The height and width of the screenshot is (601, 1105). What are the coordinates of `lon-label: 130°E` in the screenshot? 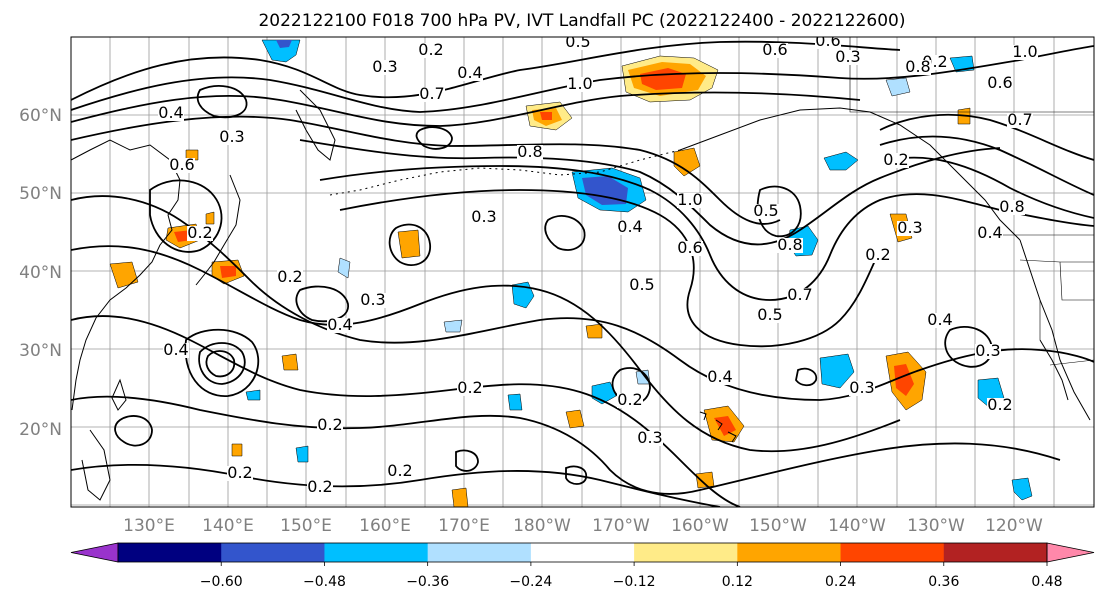 It's located at (149, 526).